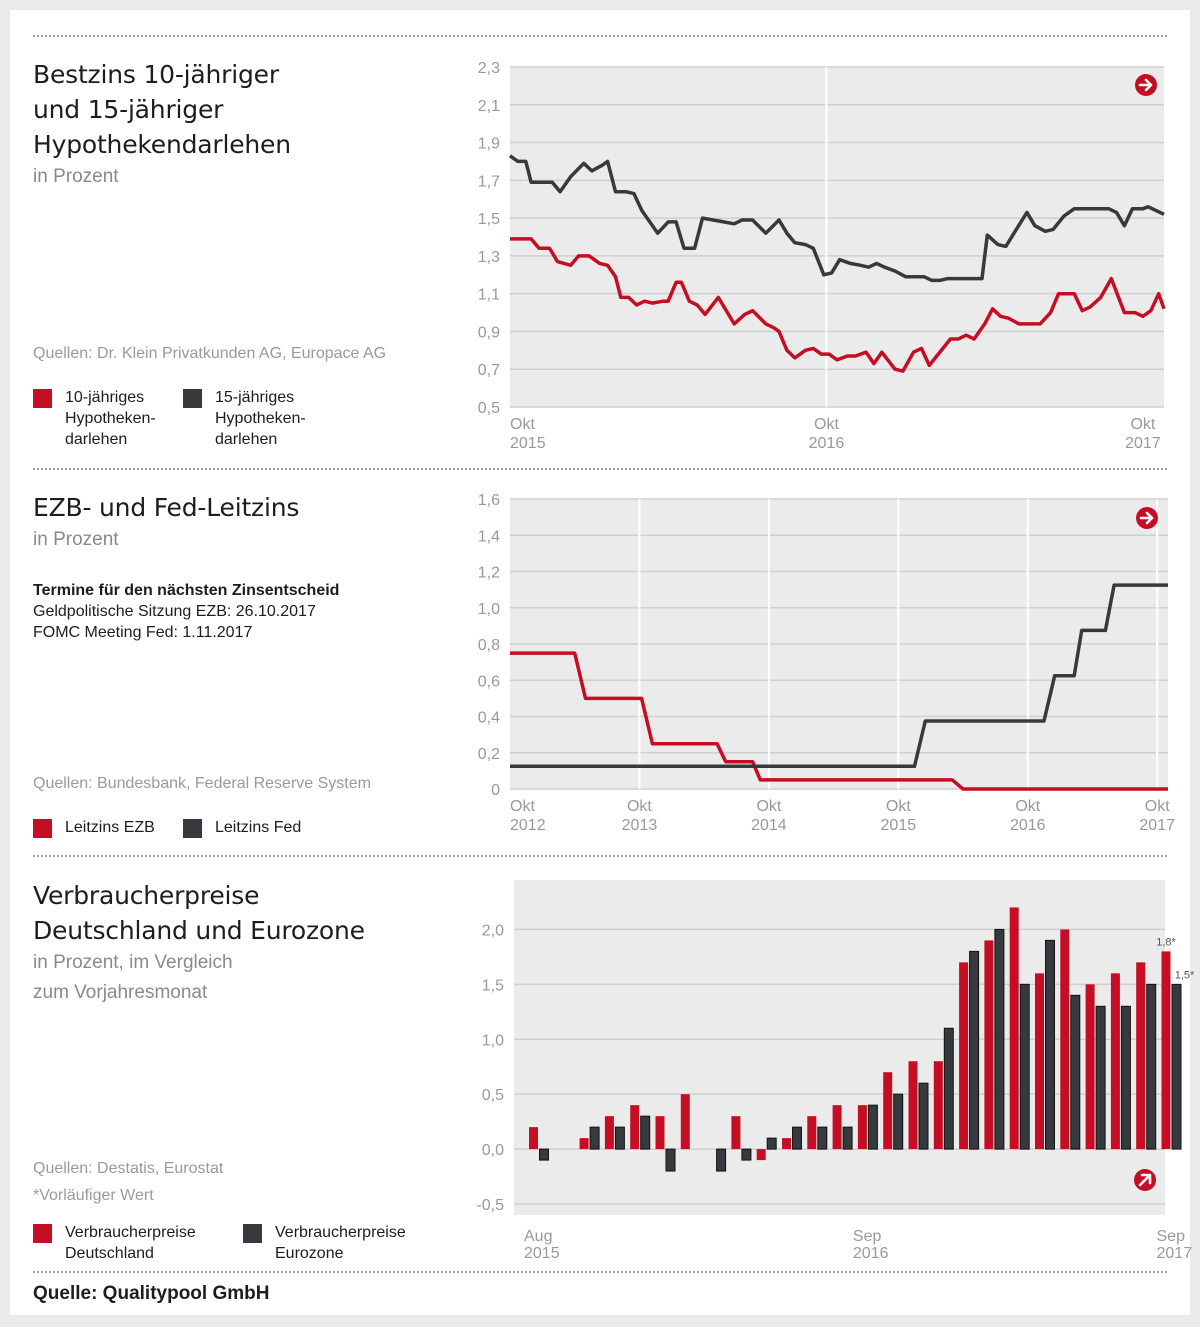 The width and height of the screenshot is (1200, 1327). I want to click on y-tick-label: 1,6, so click(489, 500).